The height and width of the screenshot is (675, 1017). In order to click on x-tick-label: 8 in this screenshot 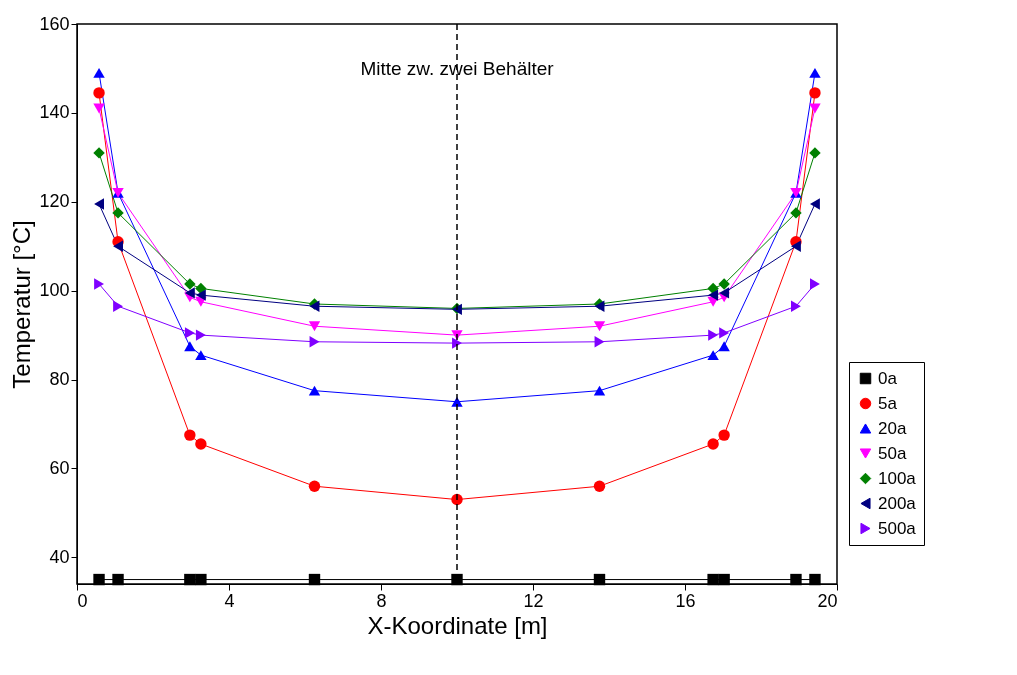, I will do `click(381, 600)`.